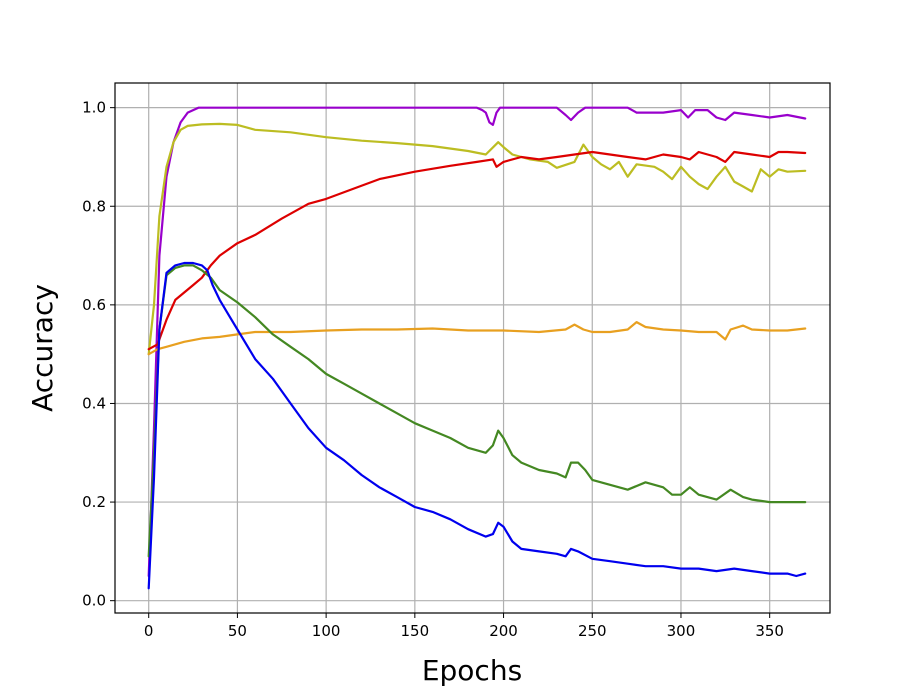 The width and height of the screenshot is (921, 691). I want to click on y-tick-label: 0.6, so click(94, 305).